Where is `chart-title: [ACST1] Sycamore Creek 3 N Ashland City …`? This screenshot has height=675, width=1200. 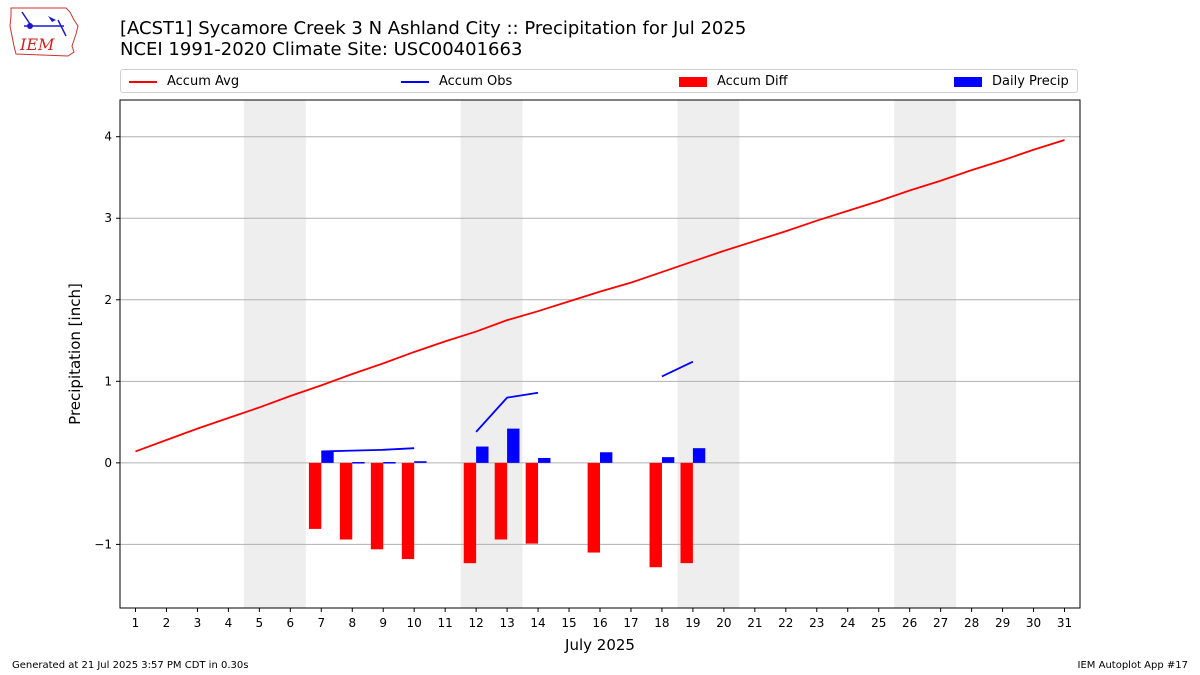 chart-title: [ACST1] Sycamore Creek 3 N Ashland City … is located at coordinates (433, 39).